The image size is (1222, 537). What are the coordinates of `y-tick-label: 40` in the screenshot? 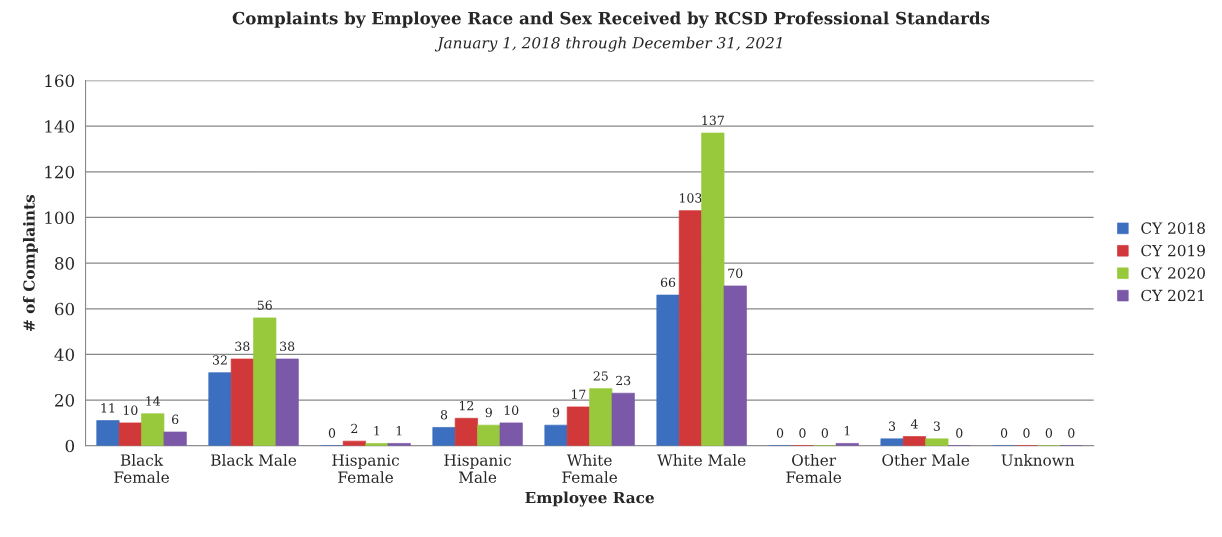 It's located at (64, 354).